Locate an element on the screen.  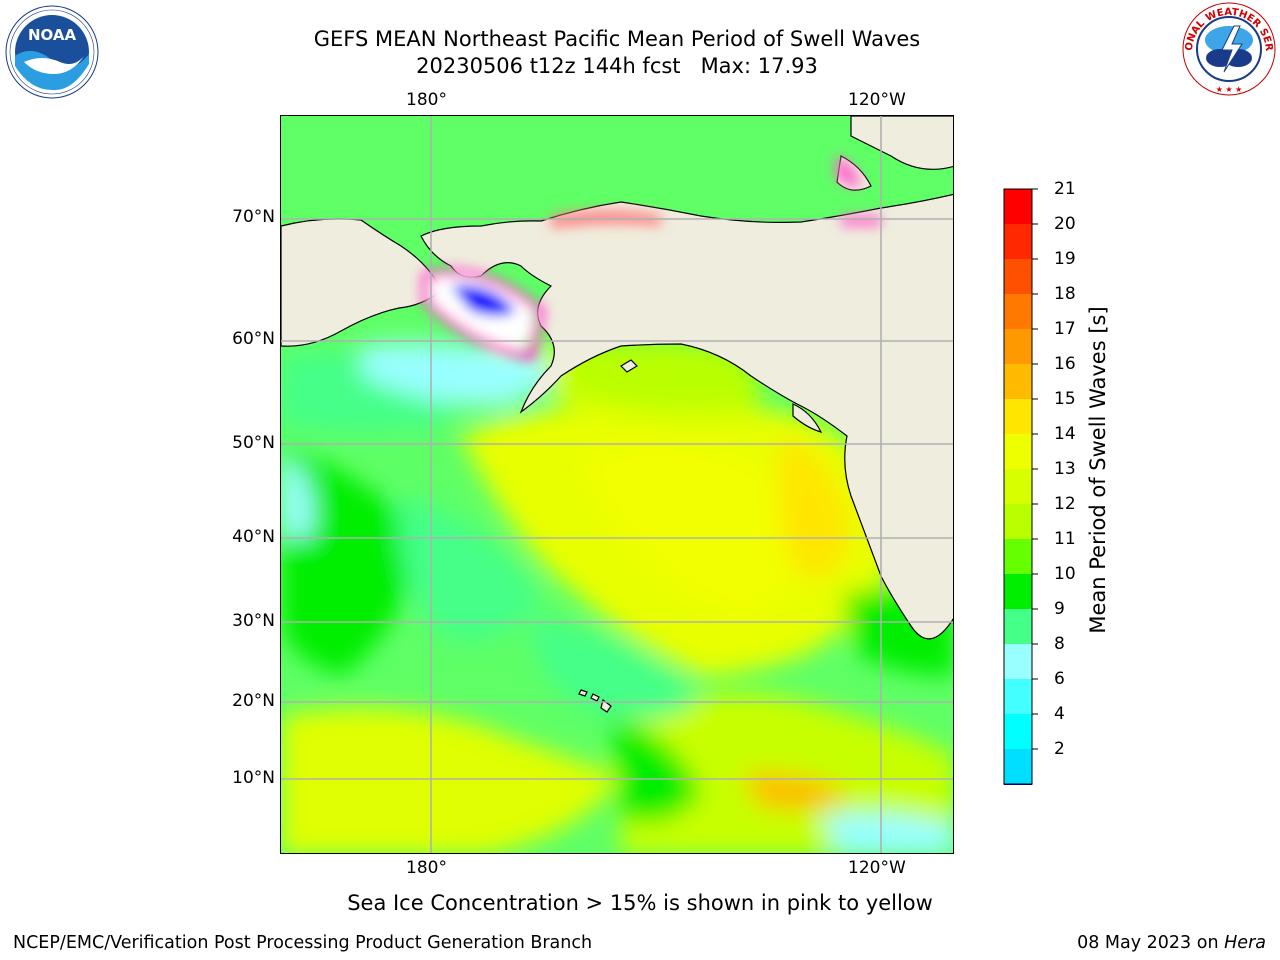
colorbar-tick-label: 21 is located at coordinates (1065, 189).